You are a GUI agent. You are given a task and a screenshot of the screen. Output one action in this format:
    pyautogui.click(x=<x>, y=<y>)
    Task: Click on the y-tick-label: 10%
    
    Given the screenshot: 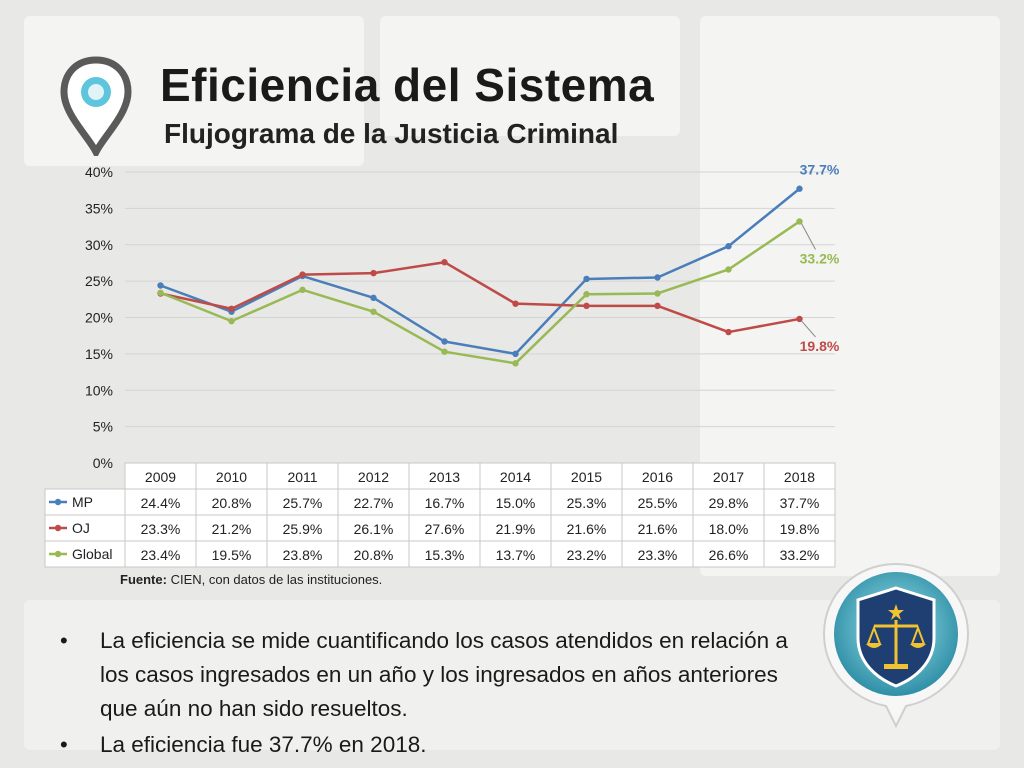 What is the action you would take?
    pyautogui.click(x=99, y=390)
    